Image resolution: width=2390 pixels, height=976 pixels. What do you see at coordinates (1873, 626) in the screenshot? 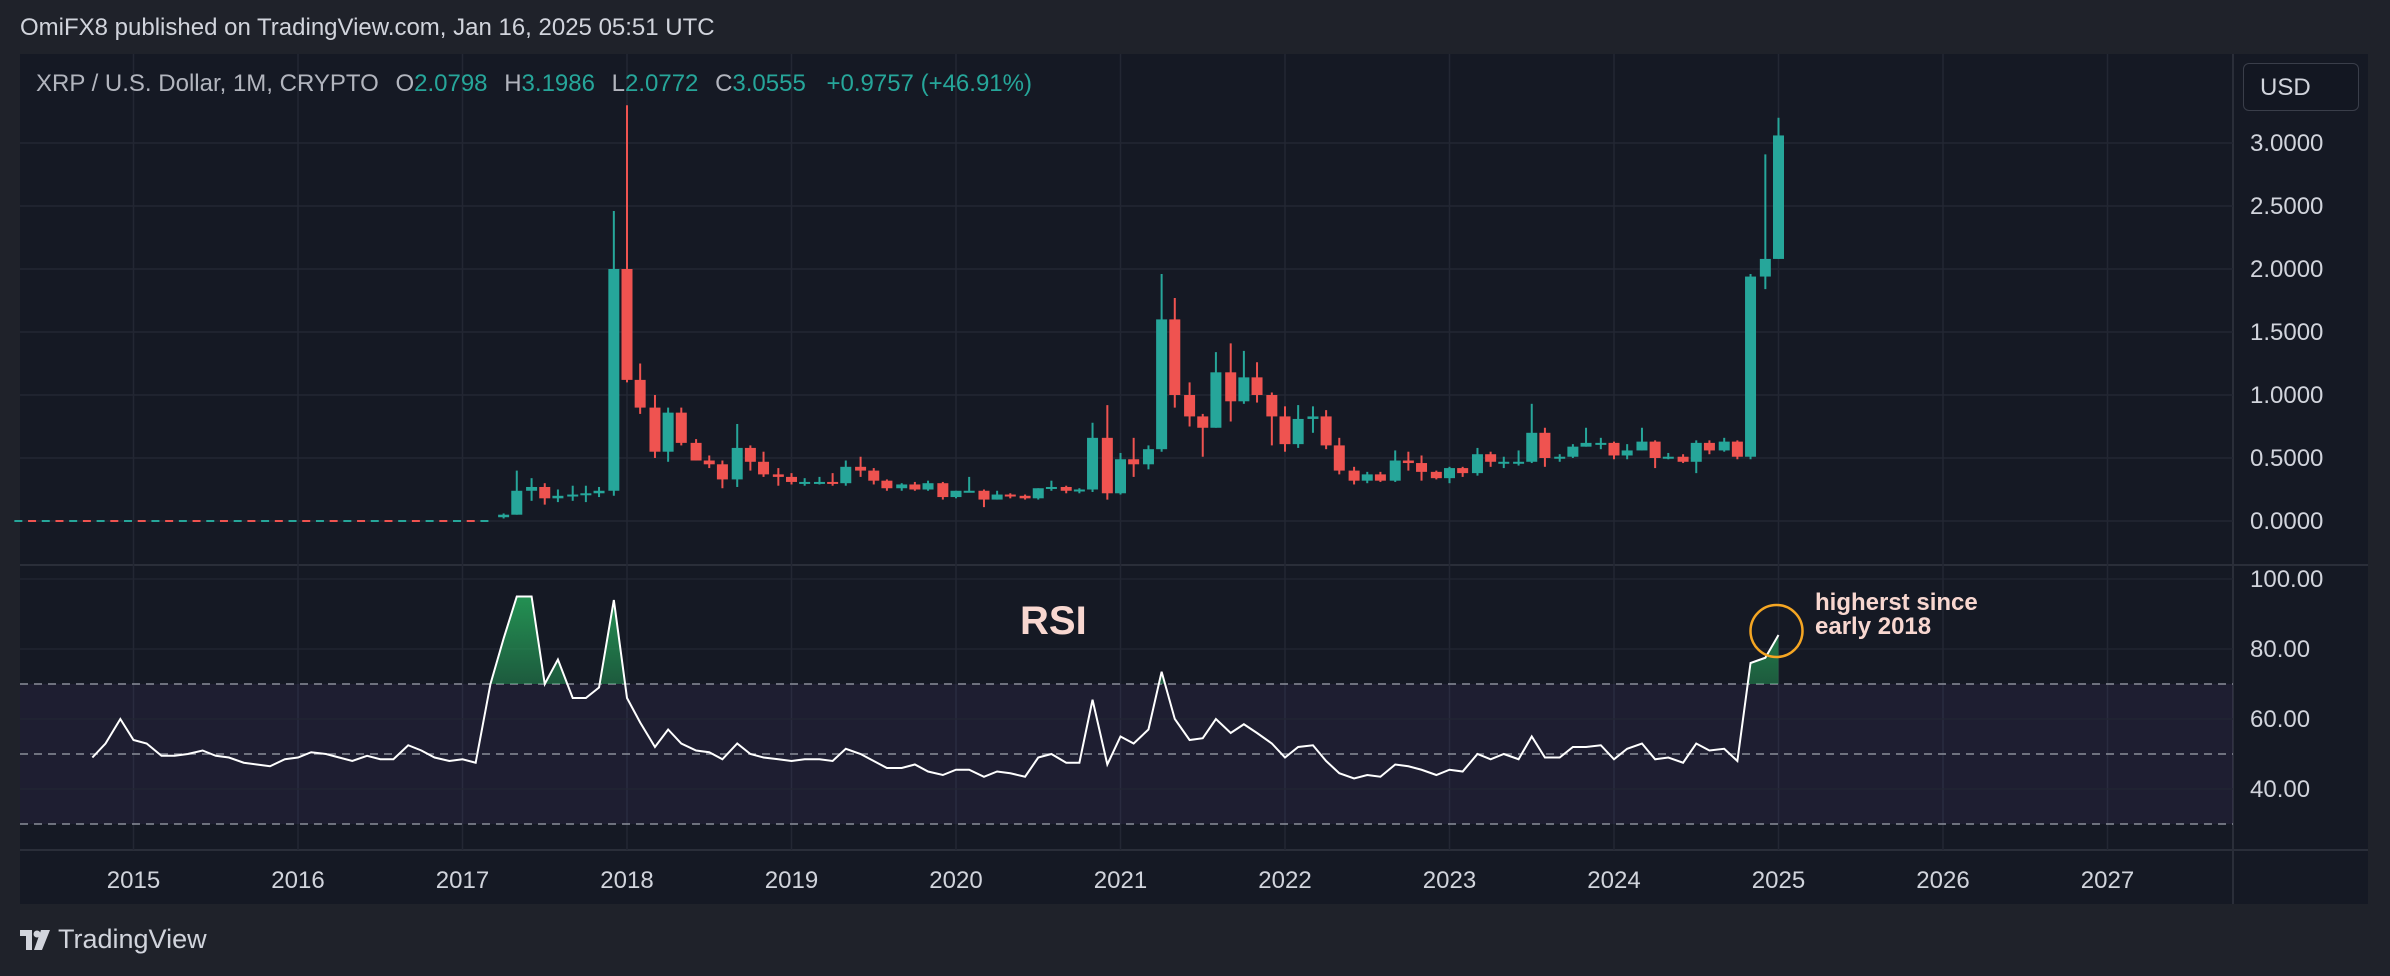
I see `annotation-text-line2: early 2018` at bounding box center [1873, 626].